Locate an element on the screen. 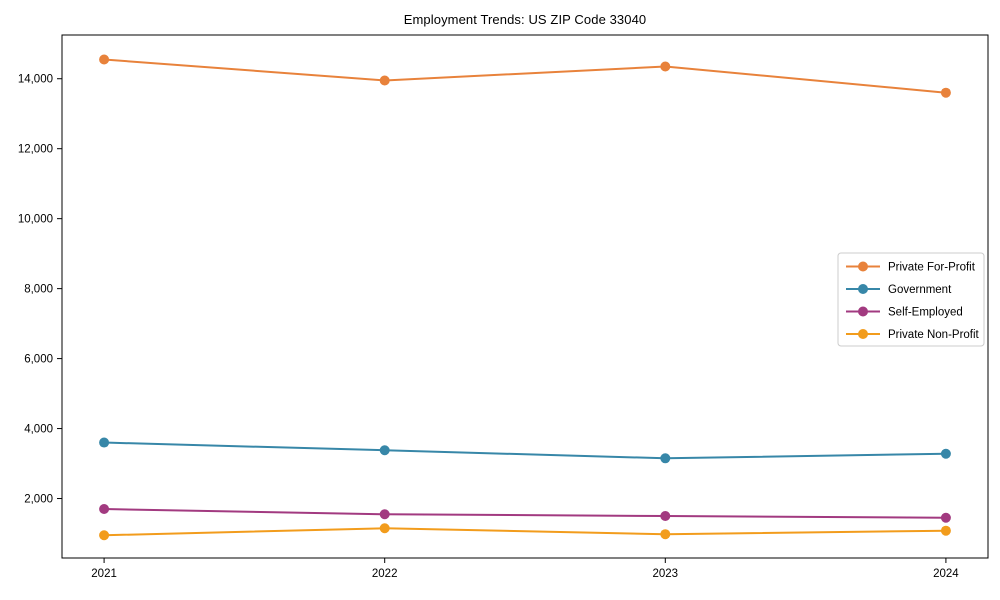 Image resolution: width=1000 pixels, height=600 pixels. legend-item-self-employed: Self-Employed is located at coordinates (904, 312).